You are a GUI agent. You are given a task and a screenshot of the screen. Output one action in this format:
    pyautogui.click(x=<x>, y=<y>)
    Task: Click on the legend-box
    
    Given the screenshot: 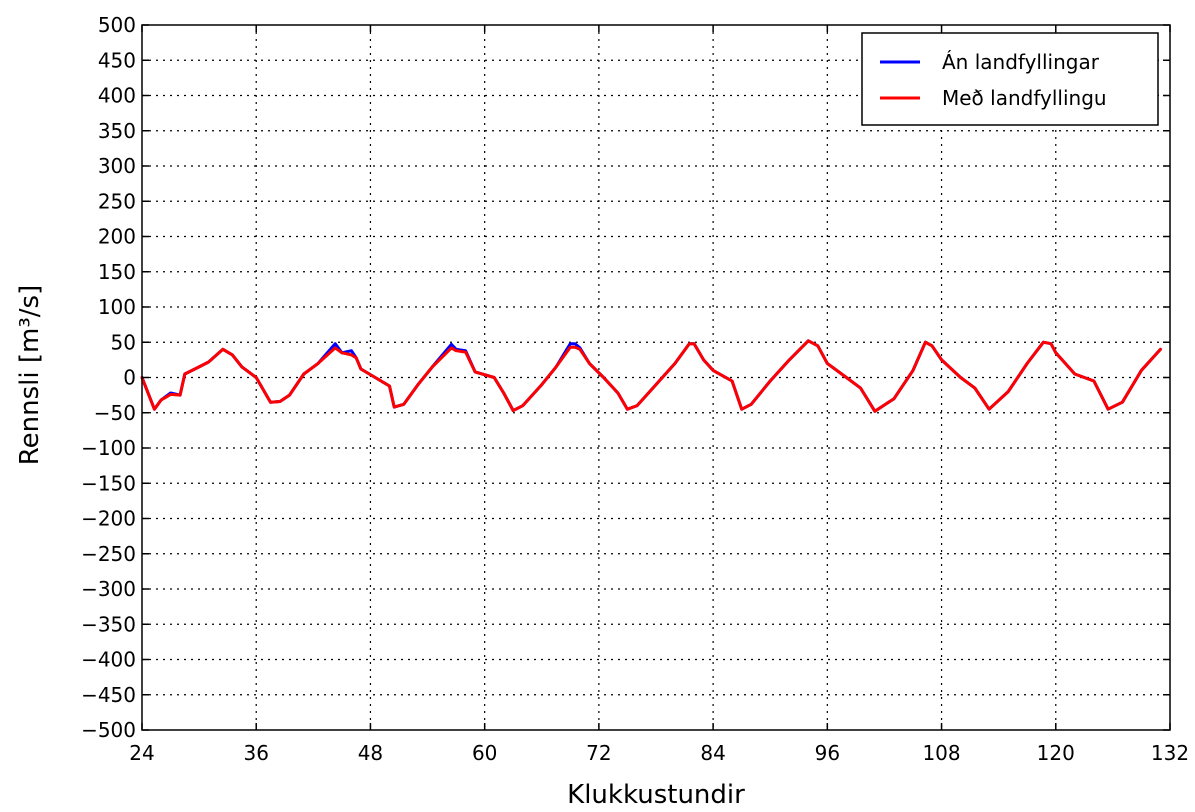 What is the action you would take?
    pyautogui.click(x=1010, y=79)
    